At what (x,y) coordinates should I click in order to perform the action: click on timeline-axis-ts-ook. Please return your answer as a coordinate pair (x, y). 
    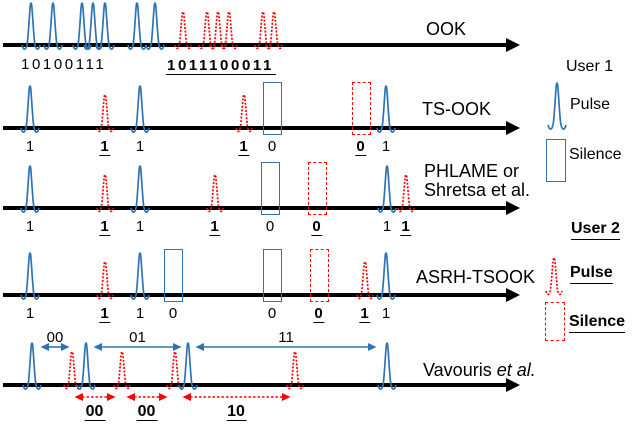
    Looking at the image, I should click on (254, 128).